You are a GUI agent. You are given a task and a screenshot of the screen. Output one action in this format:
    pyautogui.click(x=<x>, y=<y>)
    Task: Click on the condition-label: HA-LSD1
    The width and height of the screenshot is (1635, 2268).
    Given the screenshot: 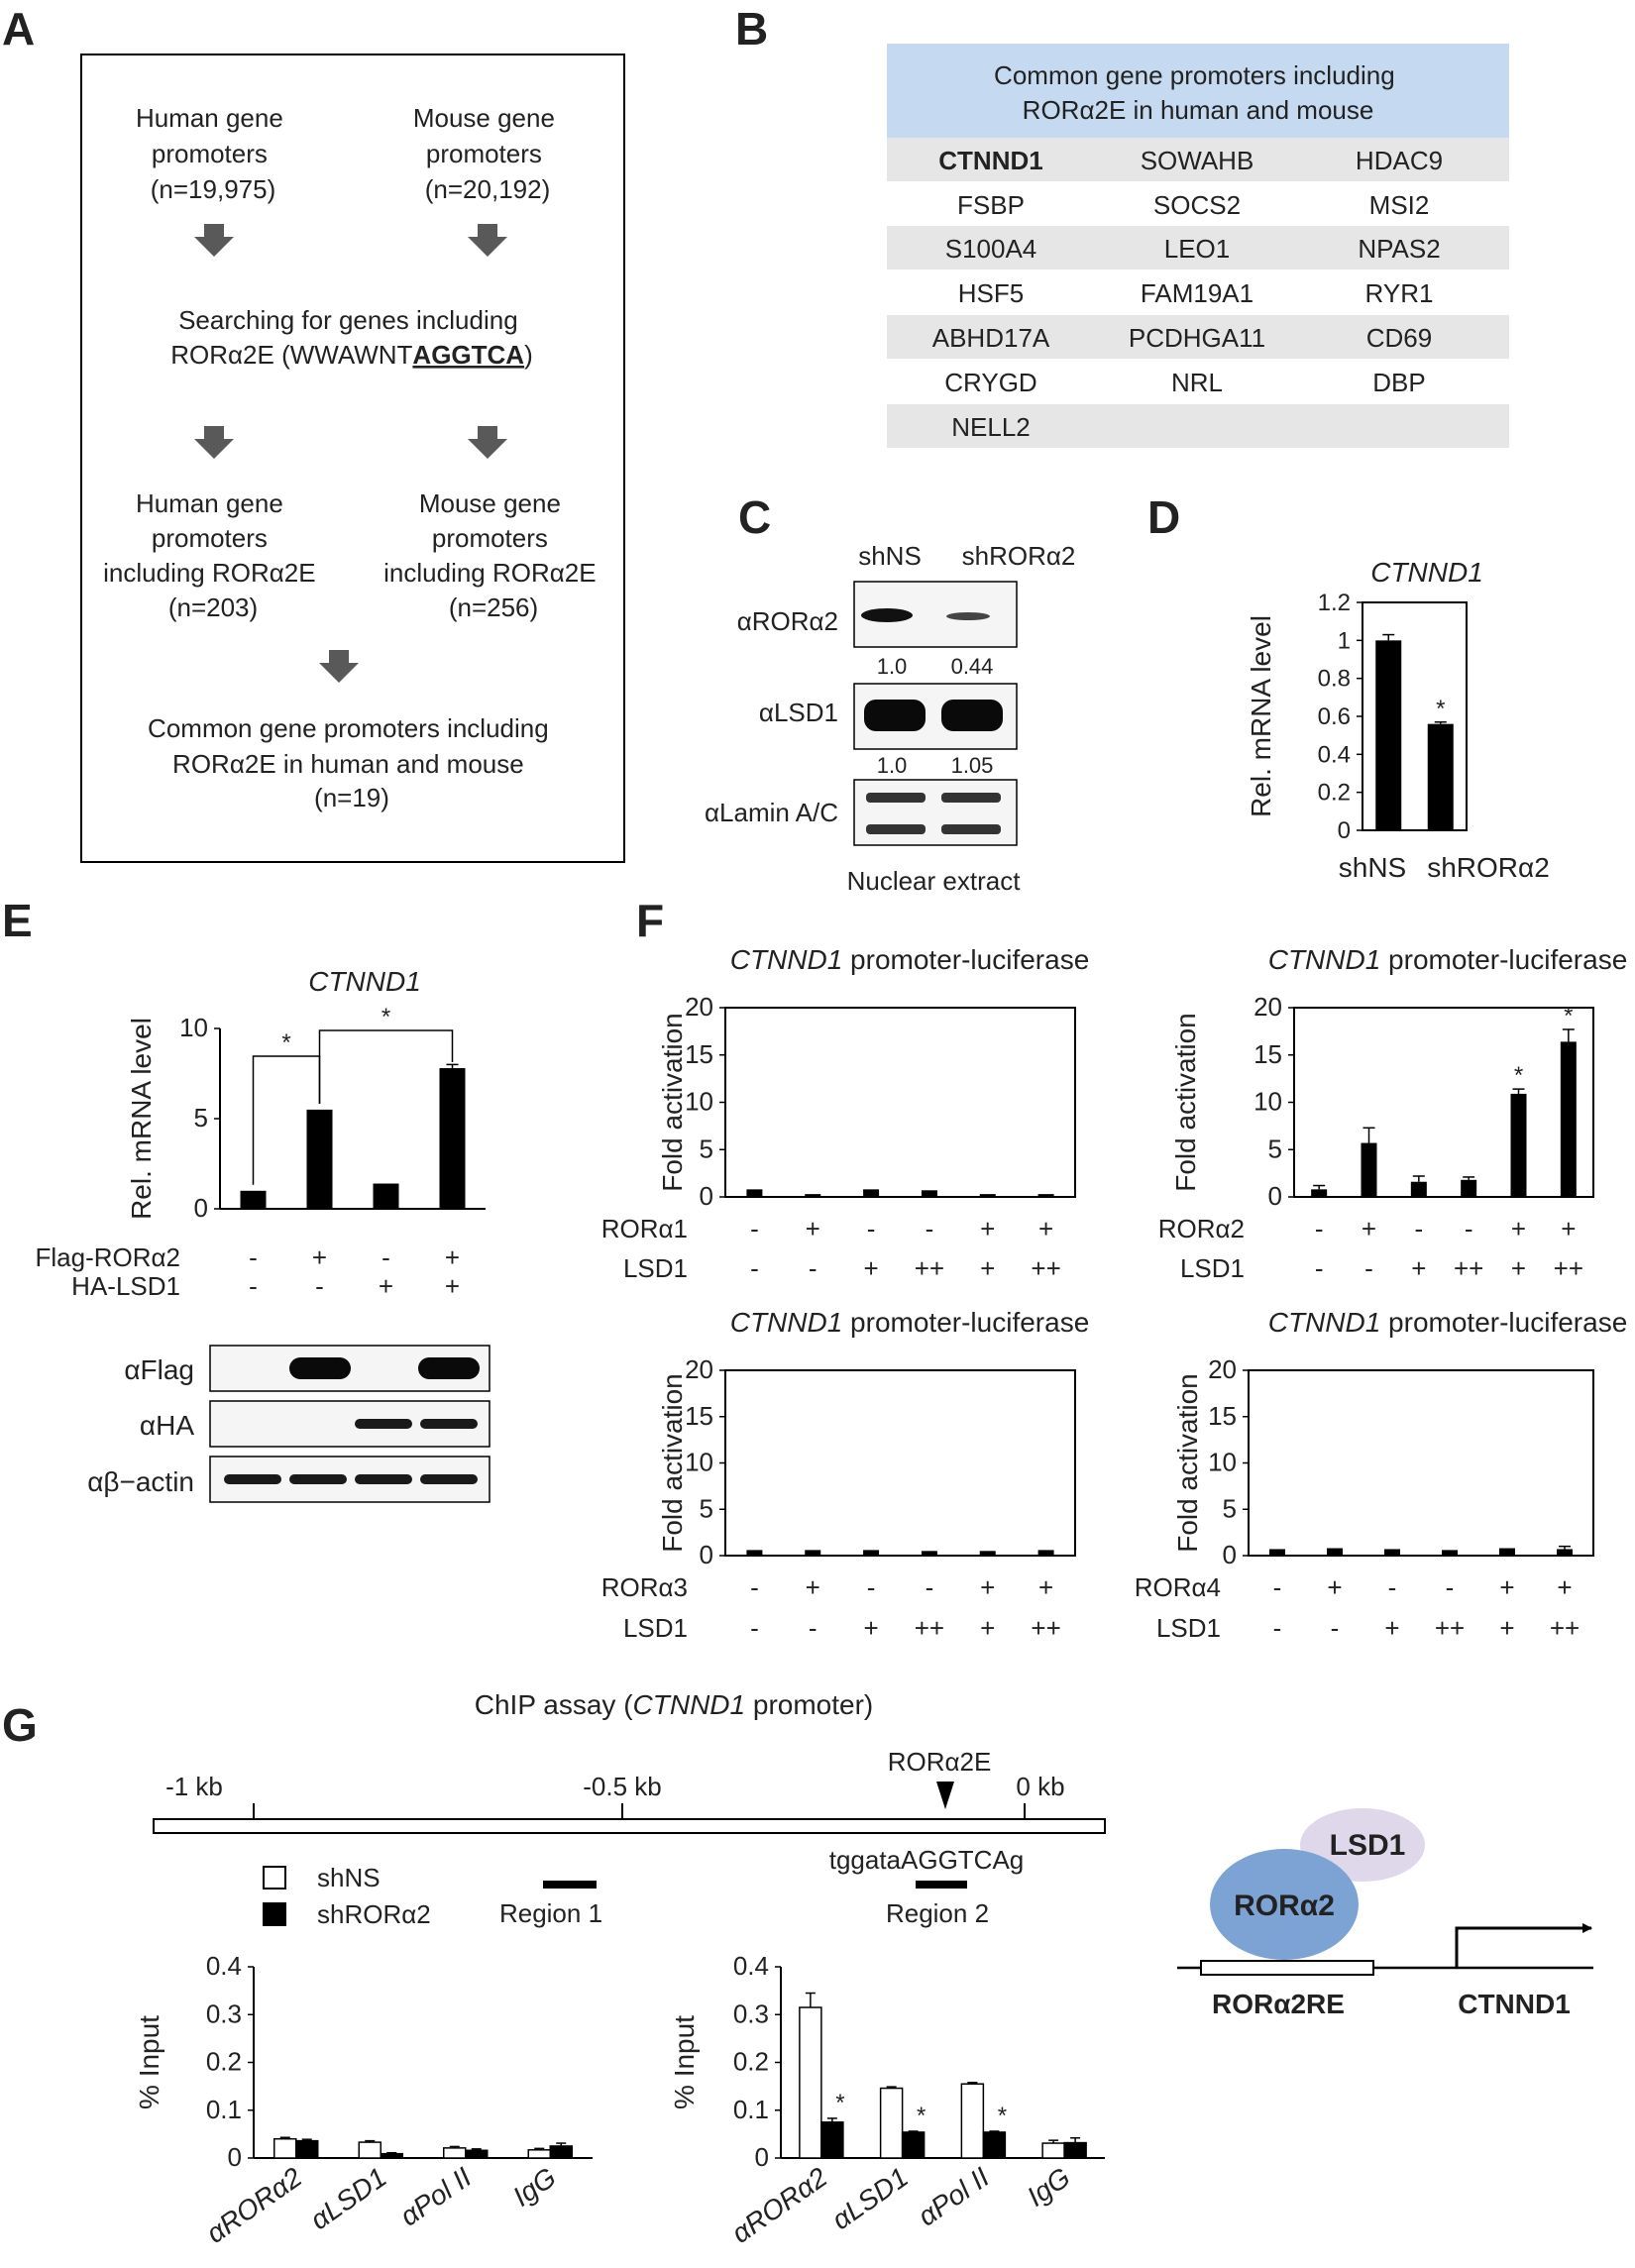 What is the action you would take?
    pyautogui.click(x=125, y=1286)
    